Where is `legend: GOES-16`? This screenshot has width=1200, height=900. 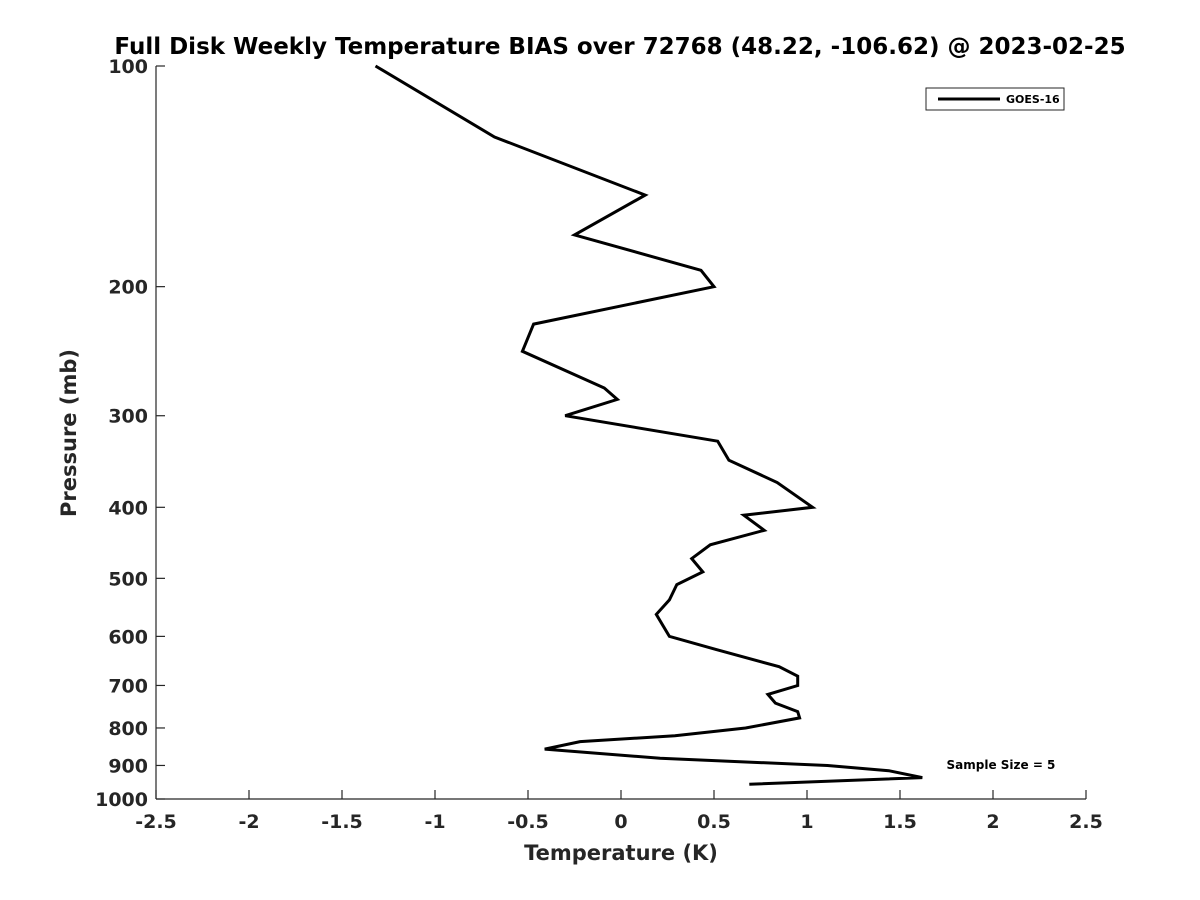 legend: GOES-16 is located at coordinates (995, 99).